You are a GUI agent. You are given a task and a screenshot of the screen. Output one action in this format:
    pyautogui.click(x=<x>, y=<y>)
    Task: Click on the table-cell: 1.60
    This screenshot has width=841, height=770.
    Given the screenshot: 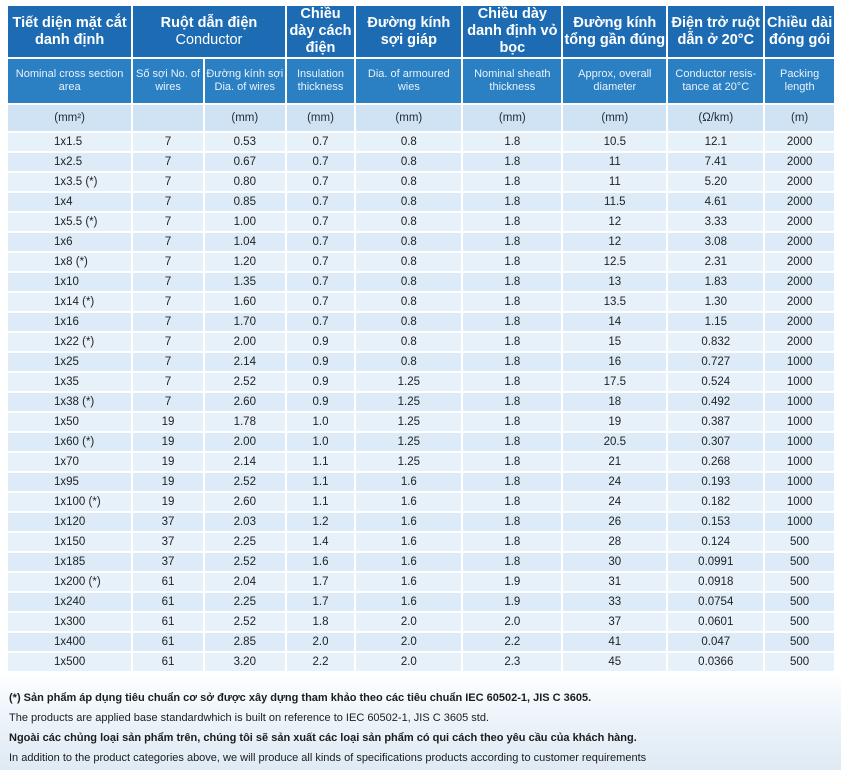 What is the action you would take?
    pyautogui.click(x=244, y=301)
    